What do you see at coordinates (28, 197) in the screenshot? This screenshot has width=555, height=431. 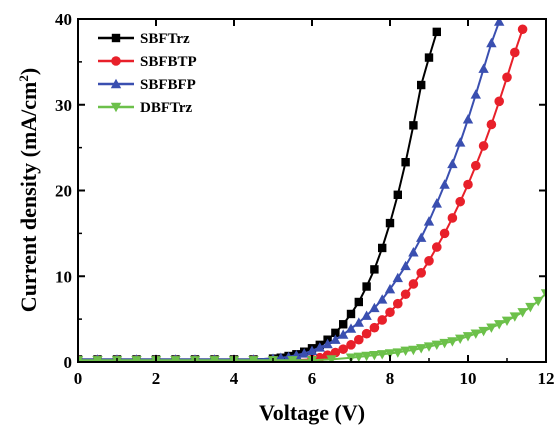 I see `y-axis-title-main: Current density (mA/cm` at bounding box center [28, 197].